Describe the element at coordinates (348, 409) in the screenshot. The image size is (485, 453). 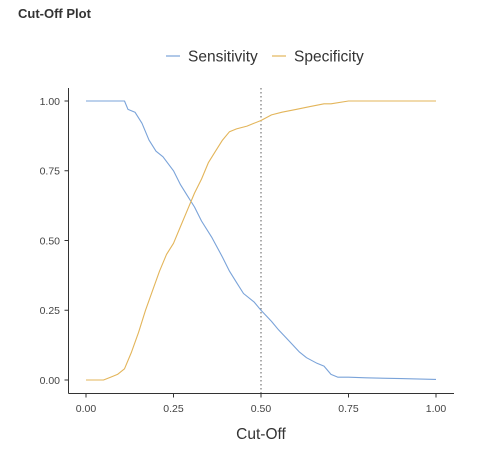
I see `x-tick-label: 0.75` at that location.